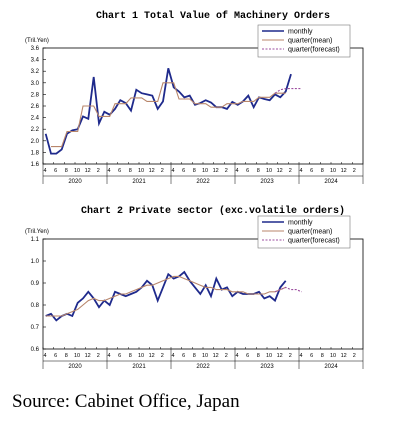 The width and height of the screenshot is (405, 424). What do you see at coordinates (35, 72) in the screenshot?
I see `y-tick-label: 3.2` at bounding box center [35, 72].